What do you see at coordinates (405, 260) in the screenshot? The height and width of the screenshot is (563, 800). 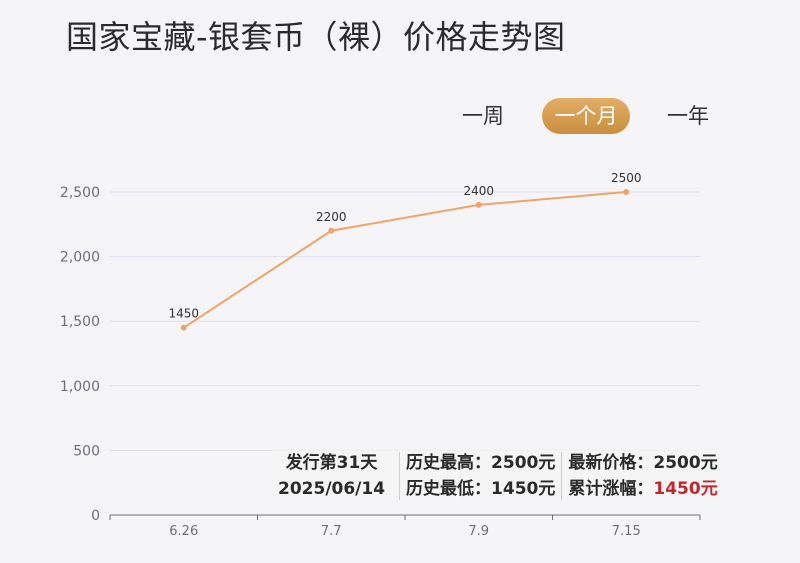 I see `series-line` at bounding box center [405, 260].